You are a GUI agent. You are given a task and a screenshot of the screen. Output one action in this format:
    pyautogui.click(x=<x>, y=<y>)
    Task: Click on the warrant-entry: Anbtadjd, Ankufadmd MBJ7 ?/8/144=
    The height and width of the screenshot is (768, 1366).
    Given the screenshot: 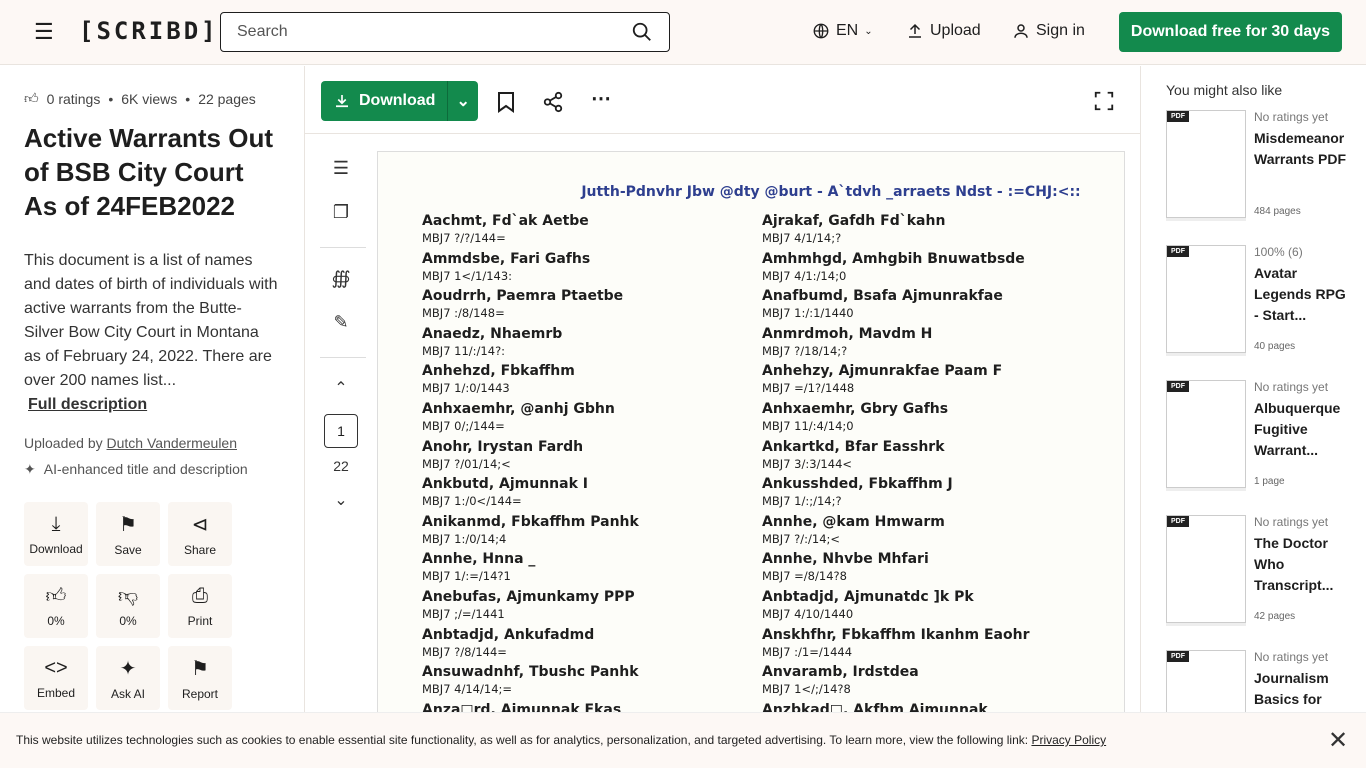 What is the action you would take?
    pyautogui.click(x=508, y=643)
    